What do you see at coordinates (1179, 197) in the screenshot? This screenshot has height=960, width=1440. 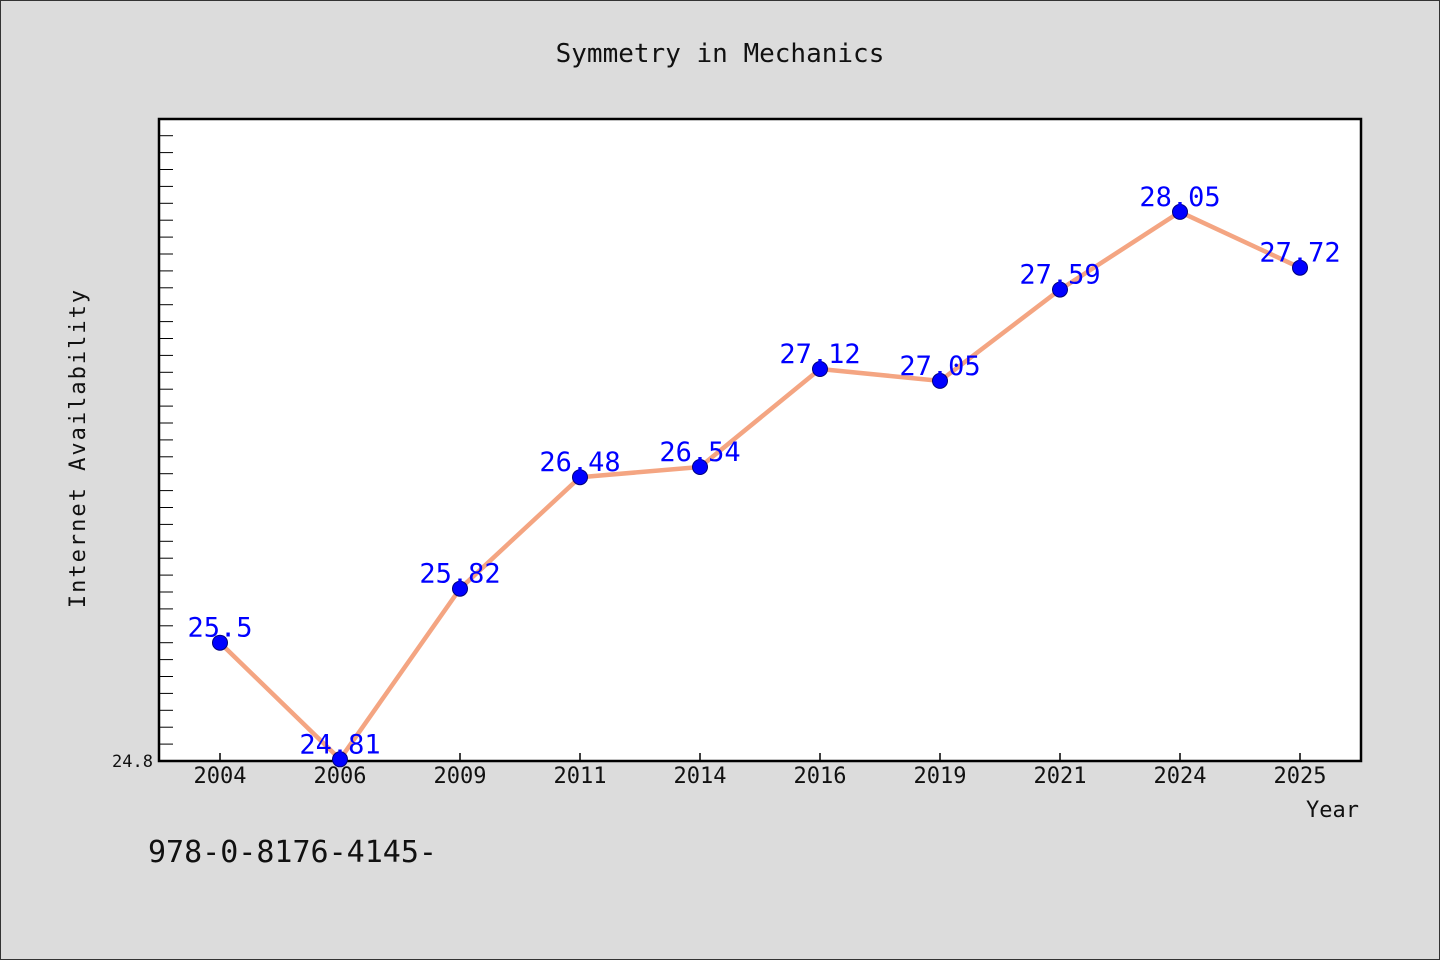 I see `data-label: 28.05` at bounding box center [1179, 197].